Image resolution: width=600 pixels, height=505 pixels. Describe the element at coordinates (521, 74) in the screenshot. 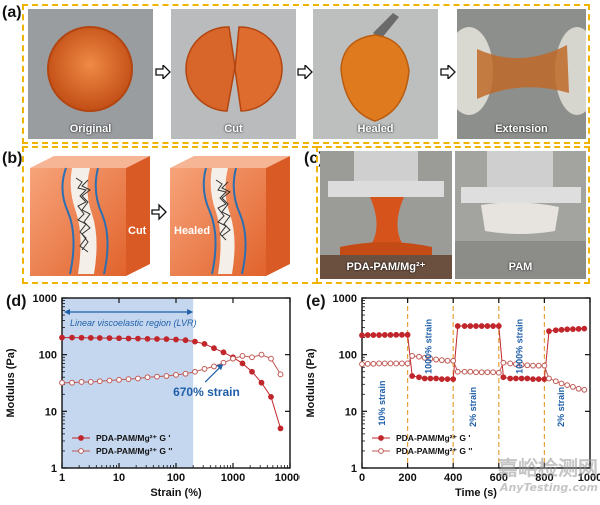

I see `photo-extension: Extension` at that location.